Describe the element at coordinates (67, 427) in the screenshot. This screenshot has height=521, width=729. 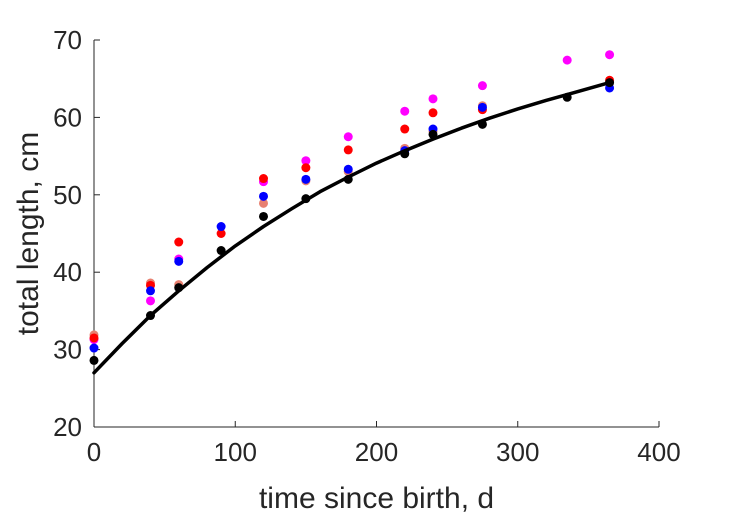
I see `y-tick-label: 20` at that location.